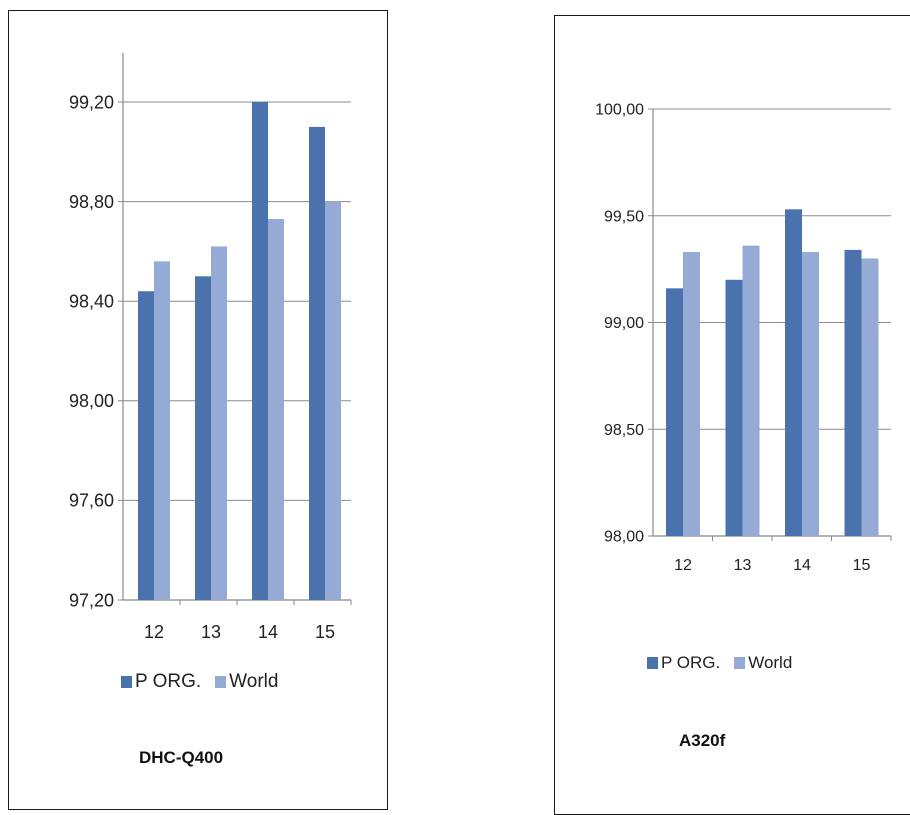  Describe the element at coordinates (91, 102) in the screenshot. I see `y-tick-label: 99,20` at that location.